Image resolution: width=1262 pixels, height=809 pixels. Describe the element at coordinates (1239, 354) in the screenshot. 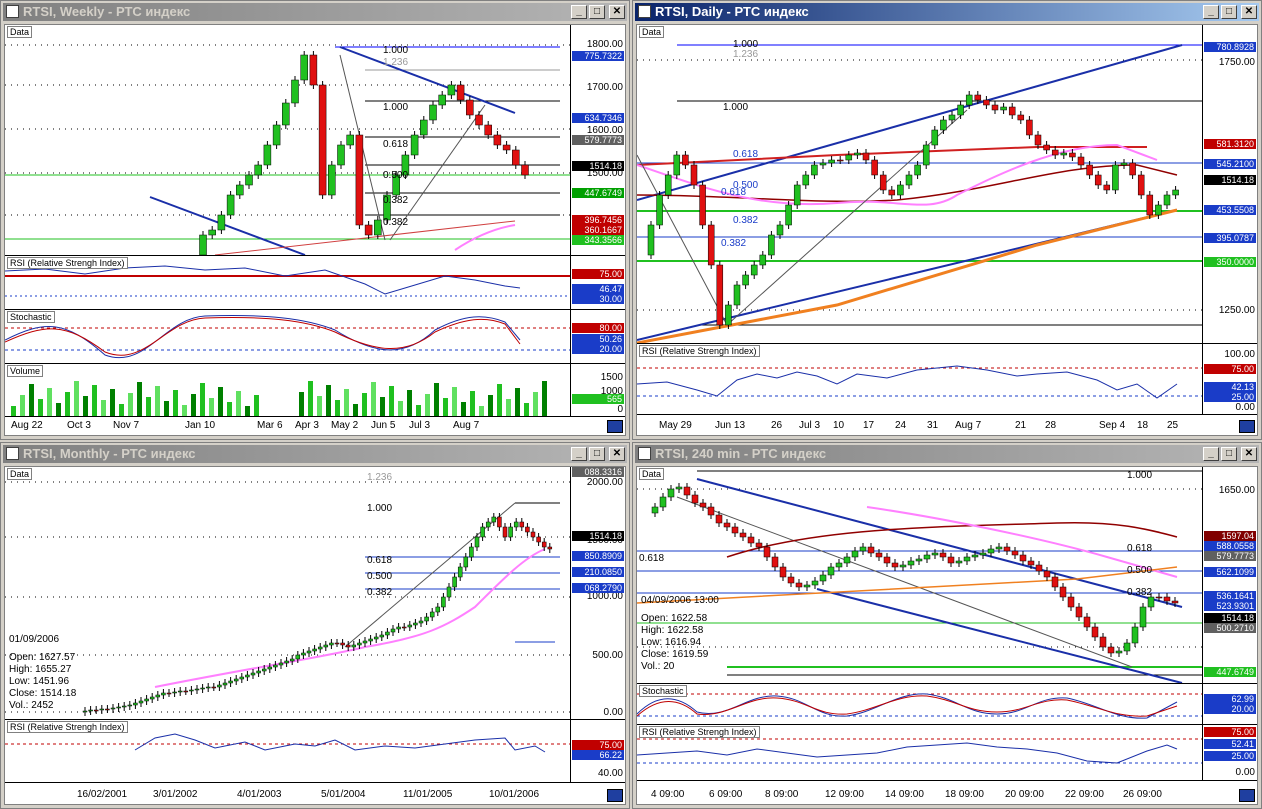

I see `daily-rsi-tick: 100.00` at that location.